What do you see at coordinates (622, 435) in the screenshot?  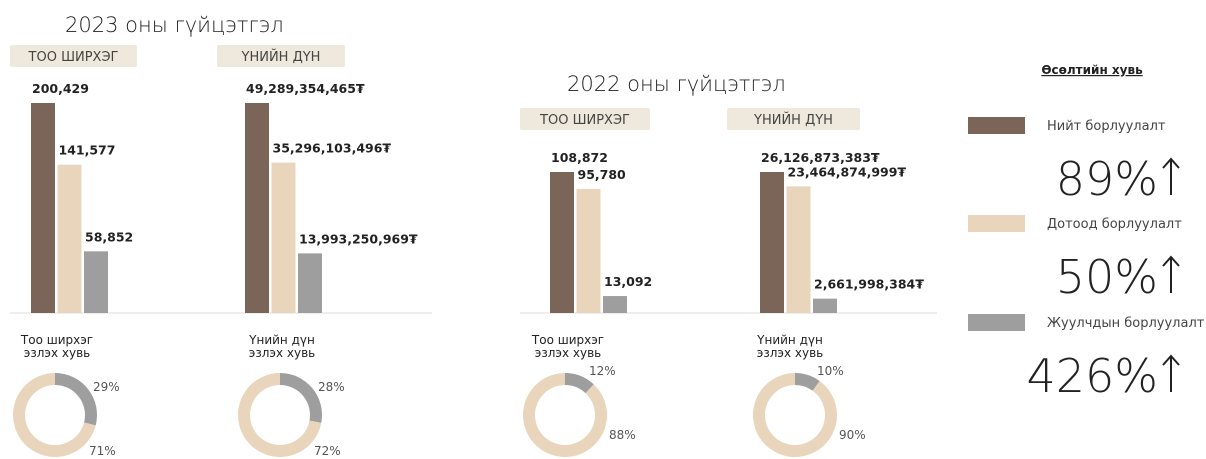 I see `pie-label: 88%` at bounding box center [622, 435].